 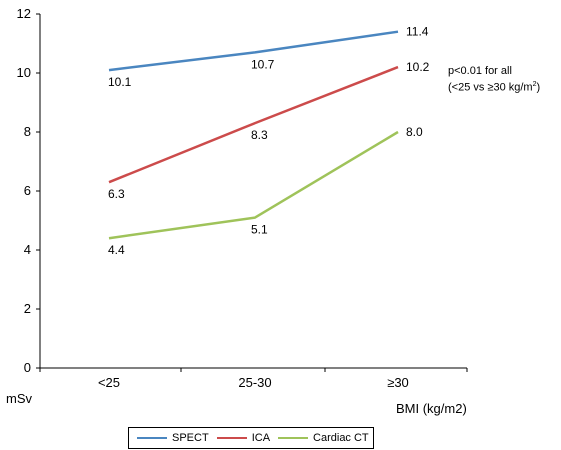 I want to click on data-label-spect-0: 10.1, so click(x=120, y=82).